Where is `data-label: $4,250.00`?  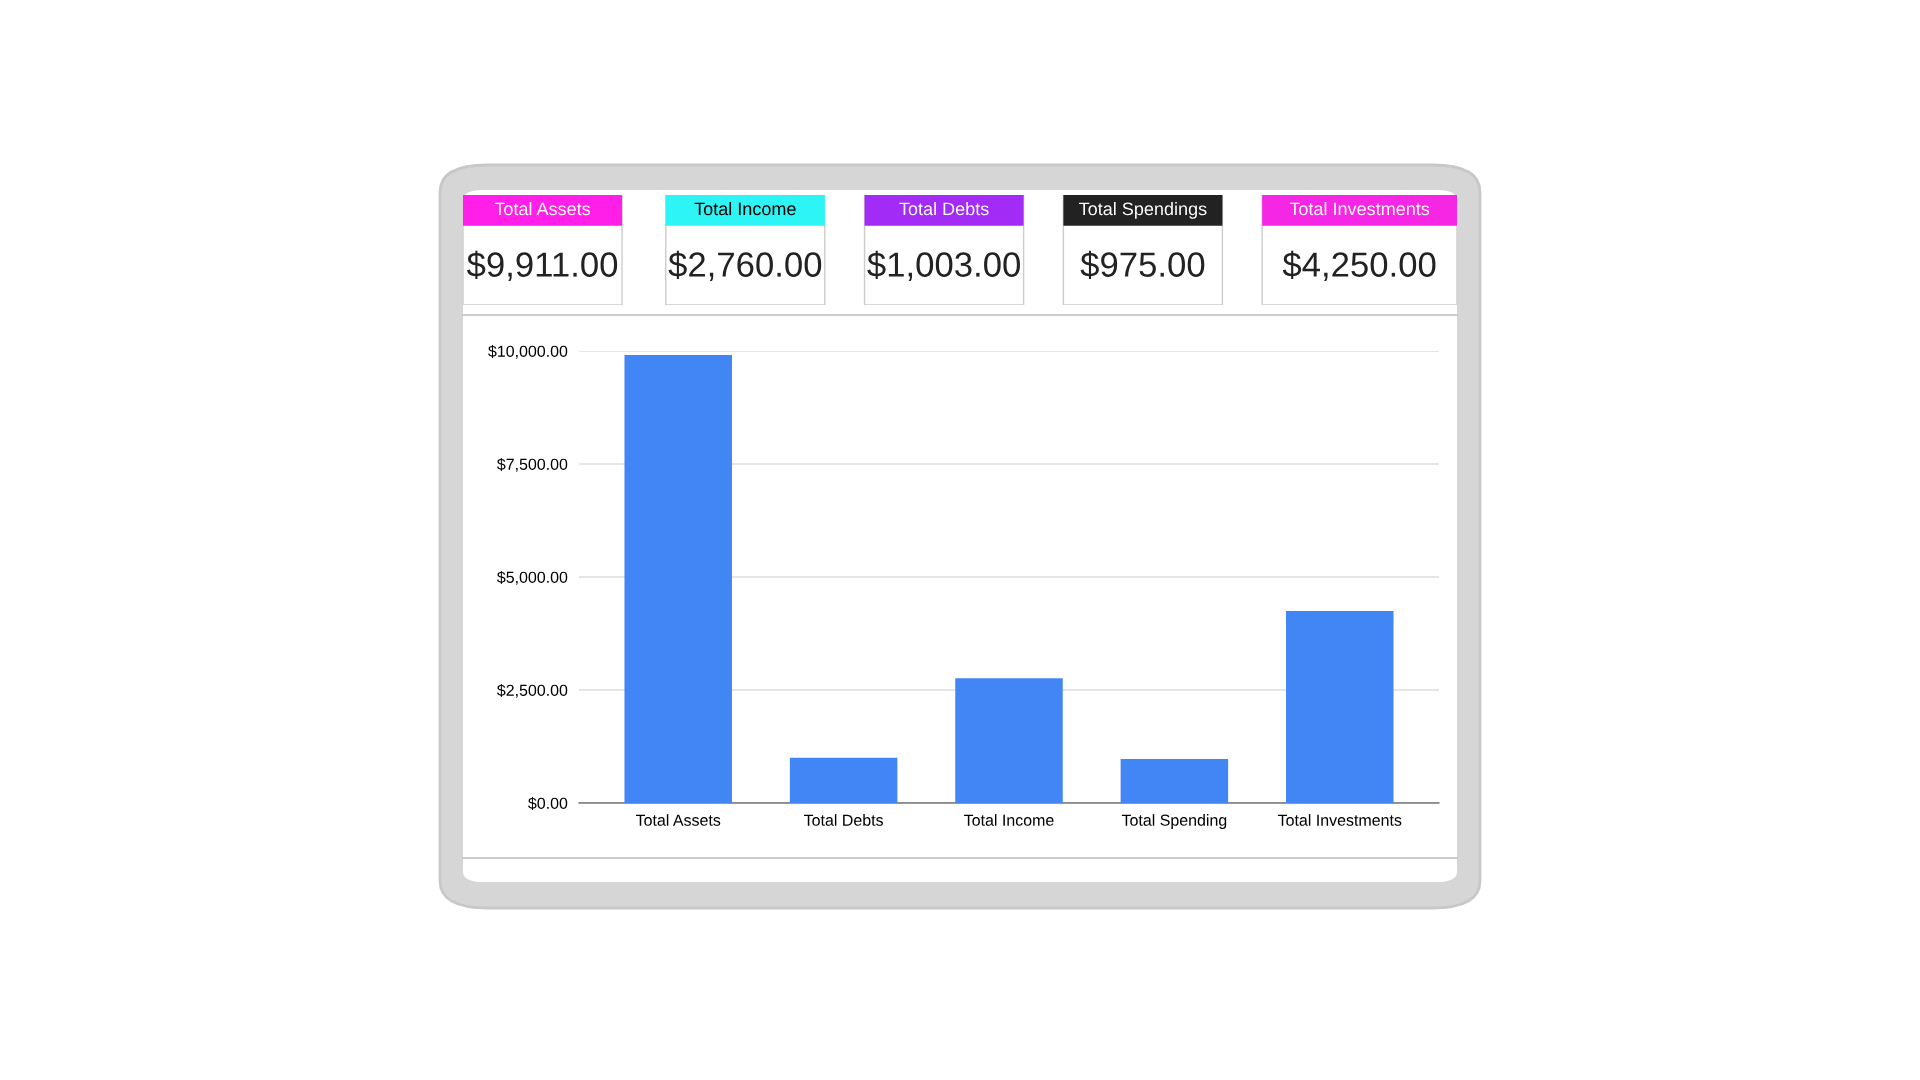 data-label: $4,250.00 is located at coordinates (1359, 266).